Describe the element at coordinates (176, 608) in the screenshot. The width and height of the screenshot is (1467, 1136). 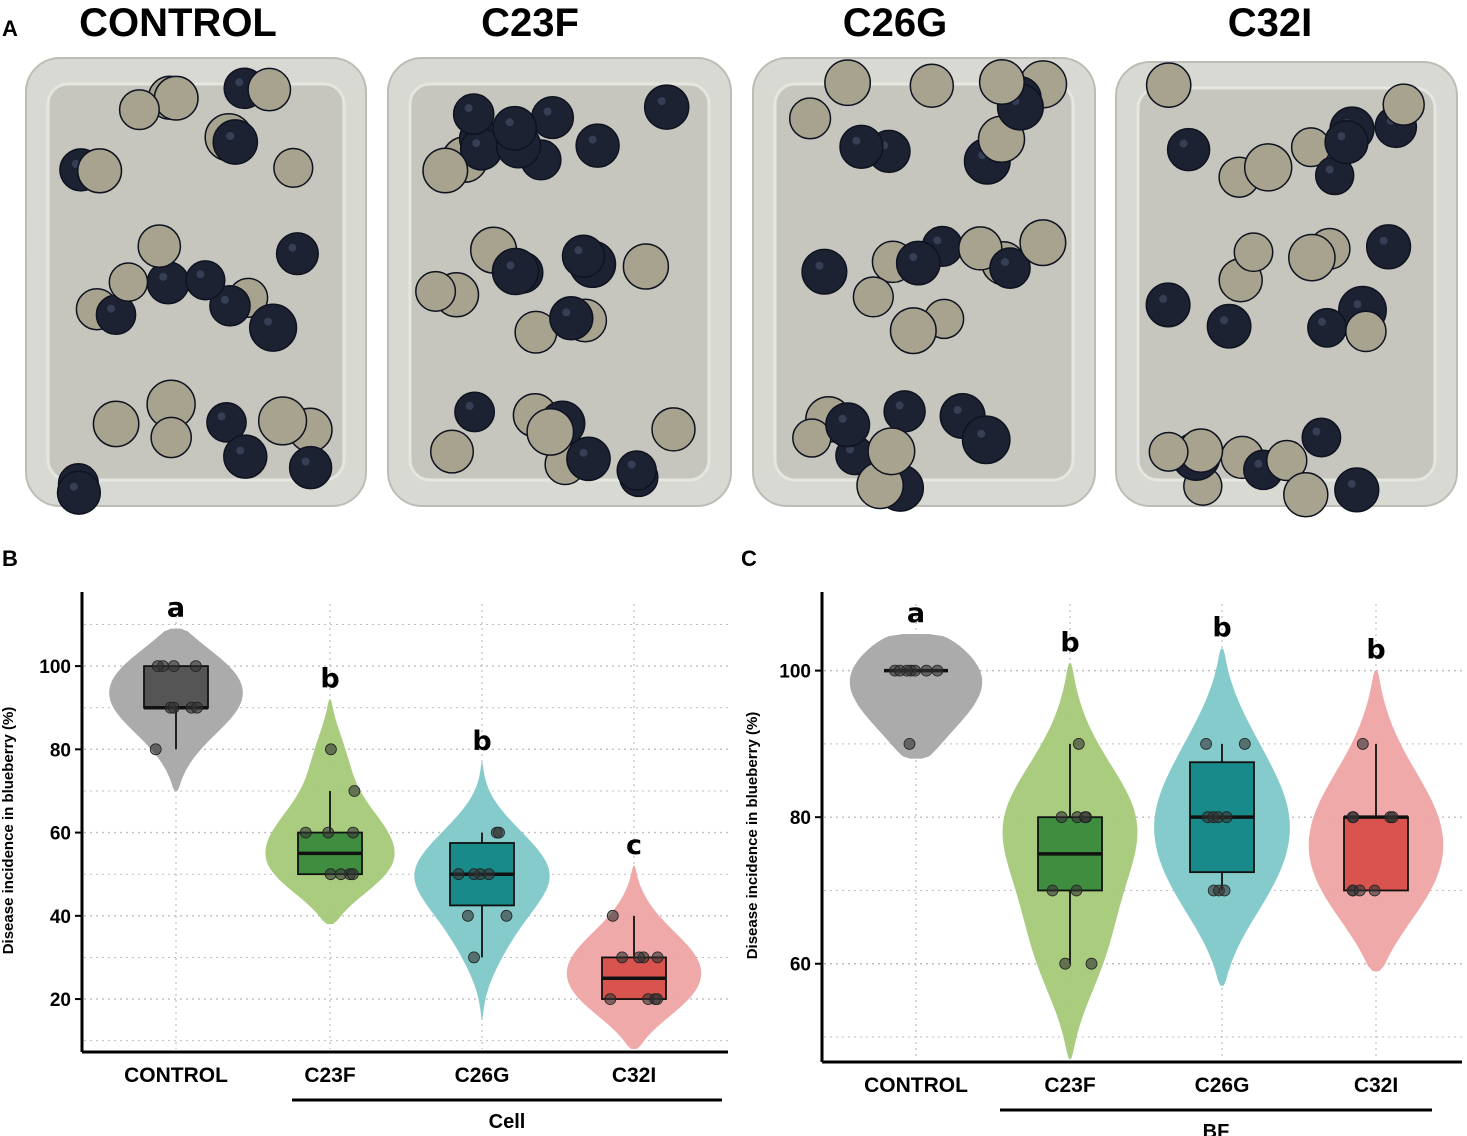
I see `significance-letter-control: a` at that location.